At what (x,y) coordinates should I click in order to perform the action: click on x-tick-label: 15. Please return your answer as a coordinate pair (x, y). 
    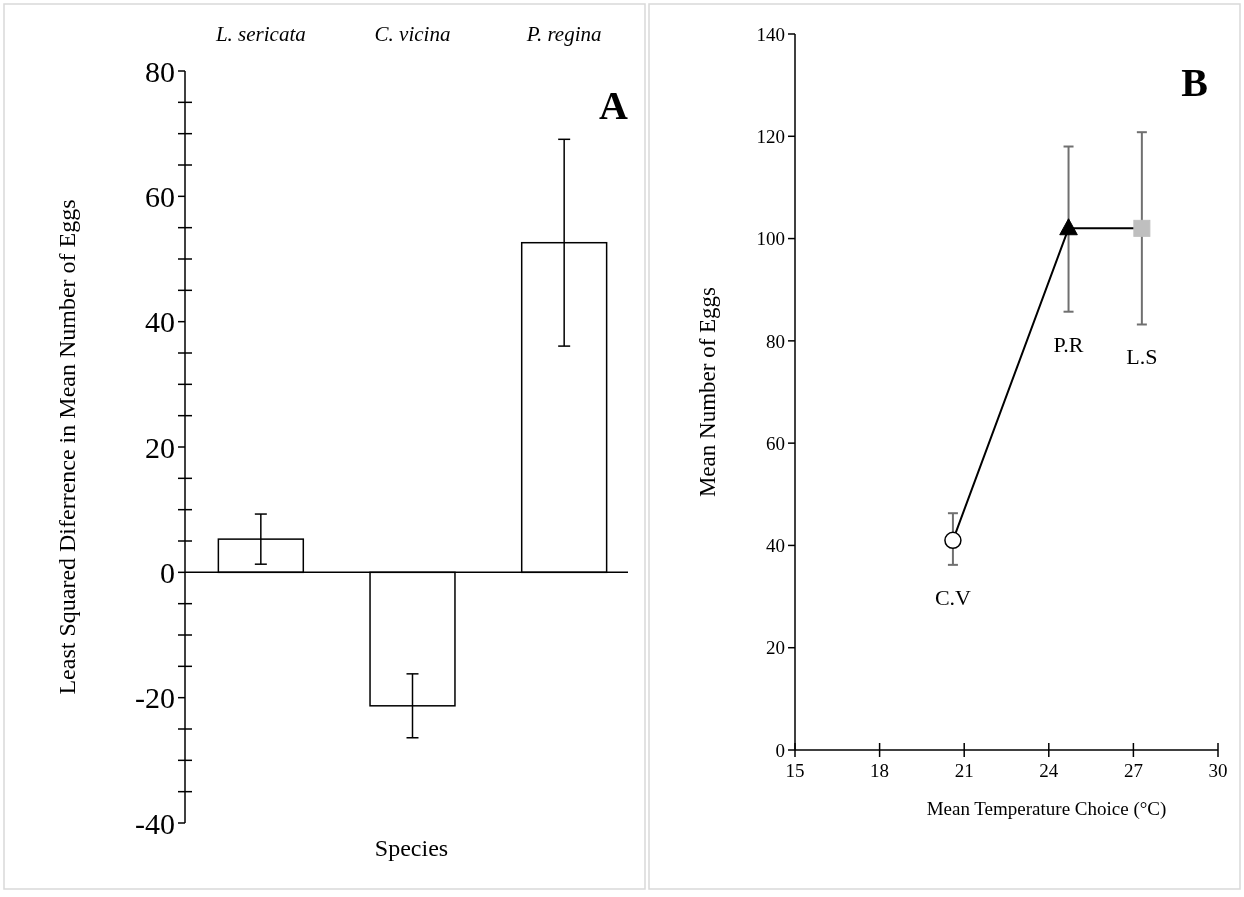
    Looking at the image, I should click on (795, 770).